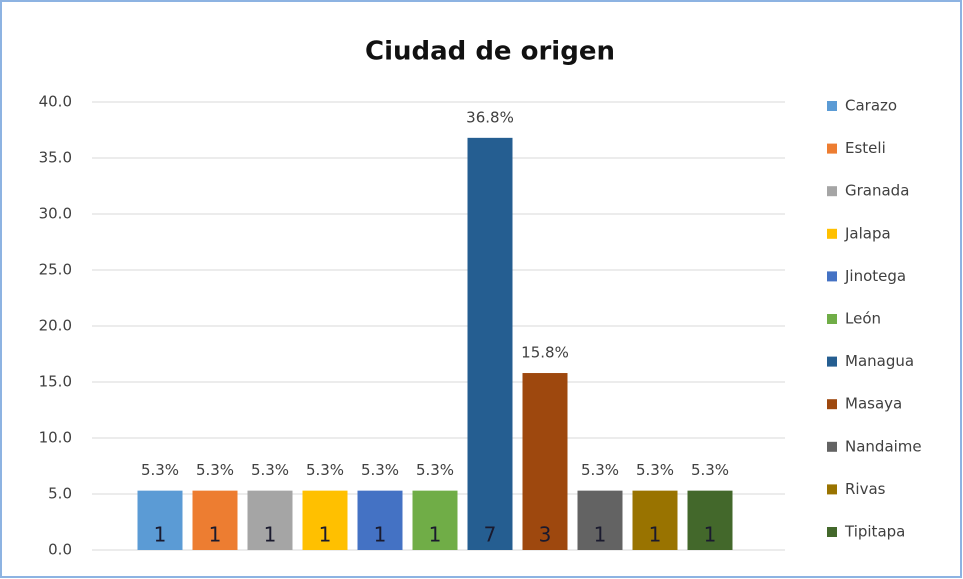 The image size is (963, 579). Describe the element at coordinates (867, 233) in the screenshot. I see `legend-label: Jalapa` at that location.